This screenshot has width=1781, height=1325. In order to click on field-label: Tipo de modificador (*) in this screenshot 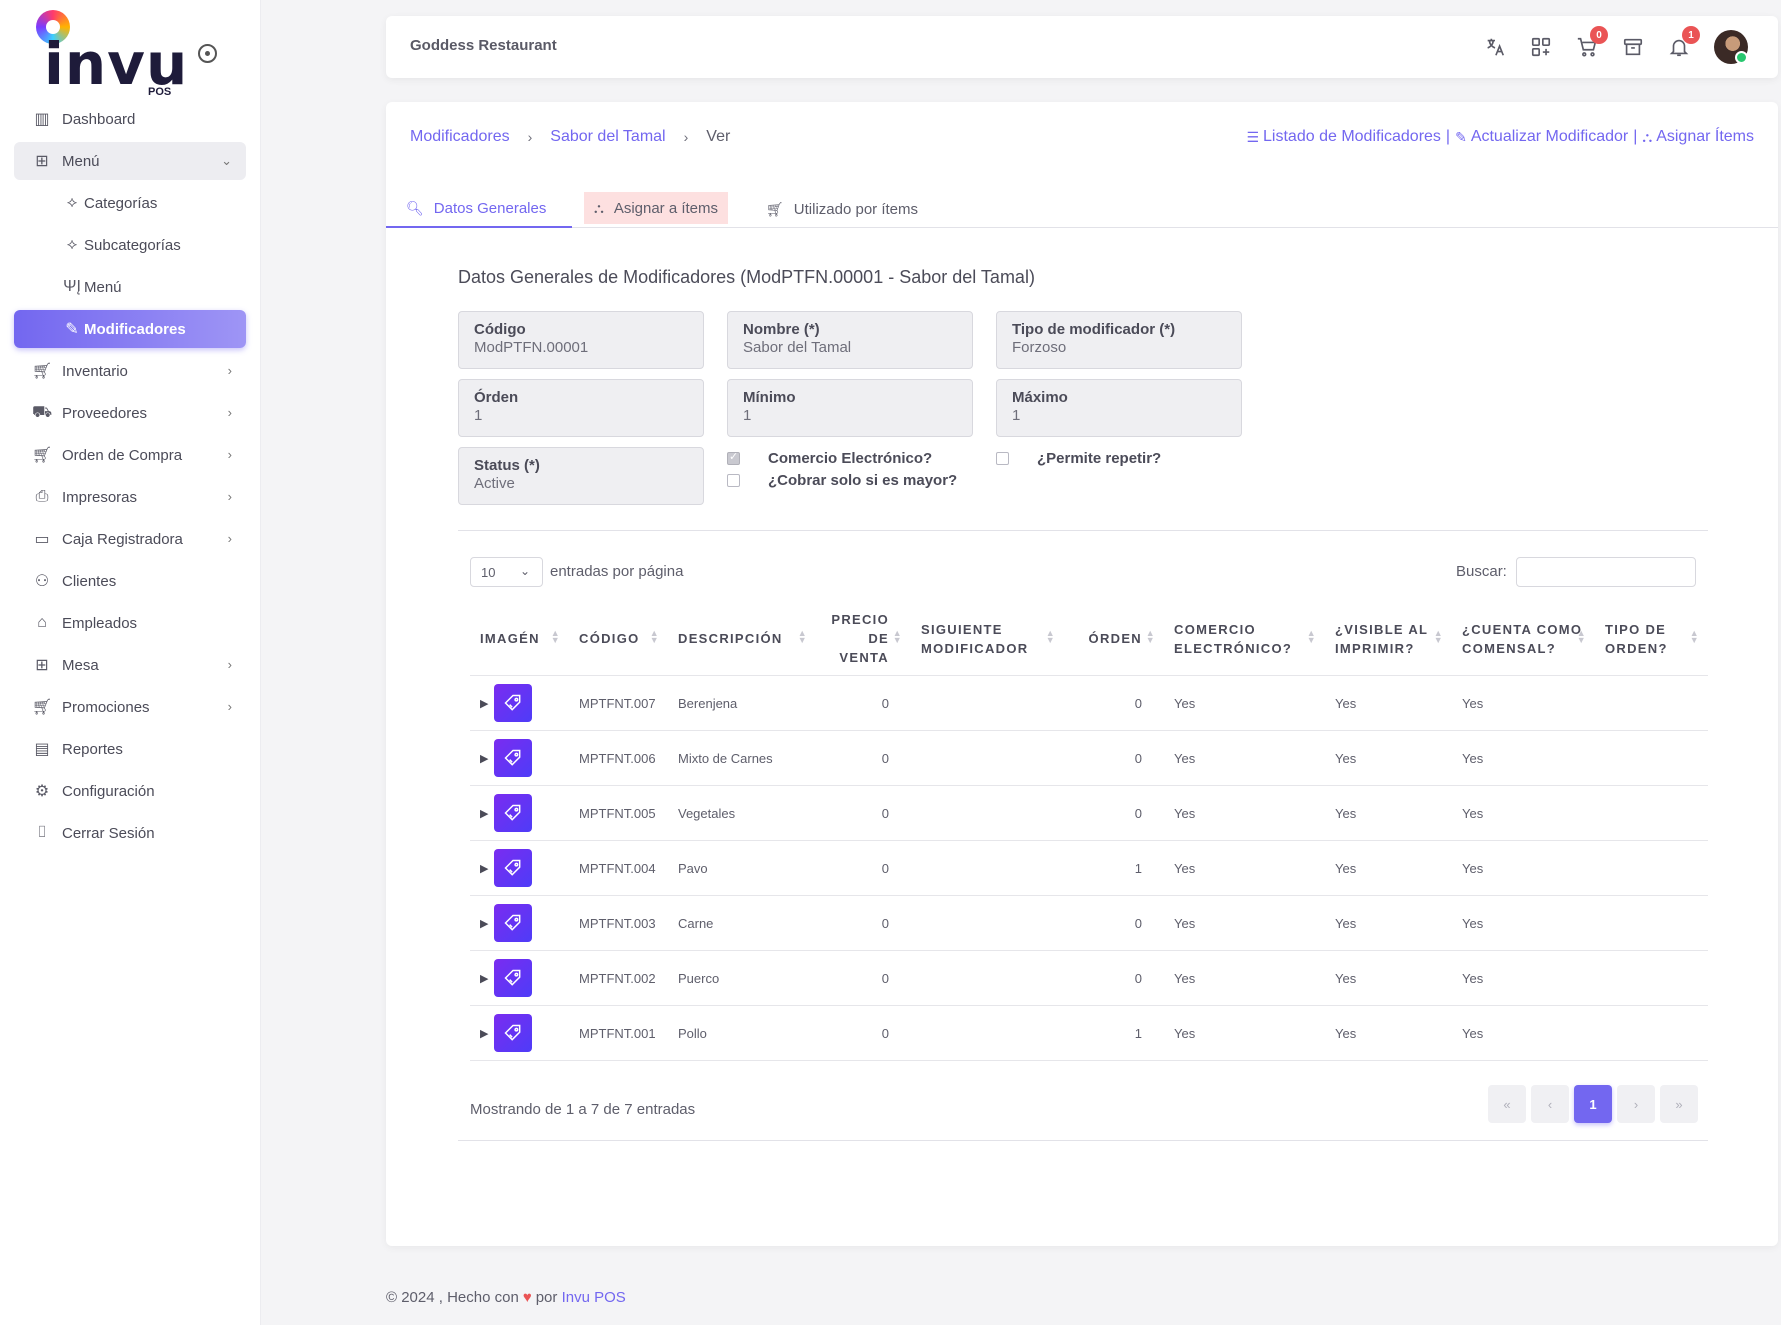, I will do `click(1094, 329)`.